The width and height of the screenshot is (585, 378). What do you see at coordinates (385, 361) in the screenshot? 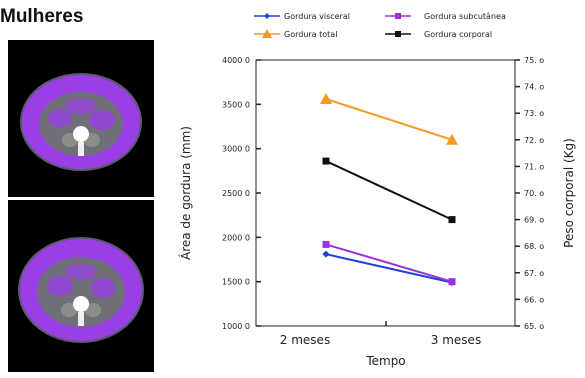
I see `x-axis-title: Tempo` at bounding box center [385, 361].